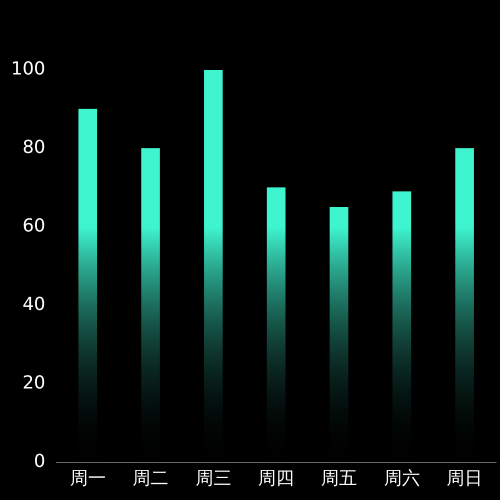 The width and height of the screenshot is (500, 500). What do you see at coordinates (150, 478) in the screenshot?
I see `x-tick-label: 周二` at bounding box center [150, 478].